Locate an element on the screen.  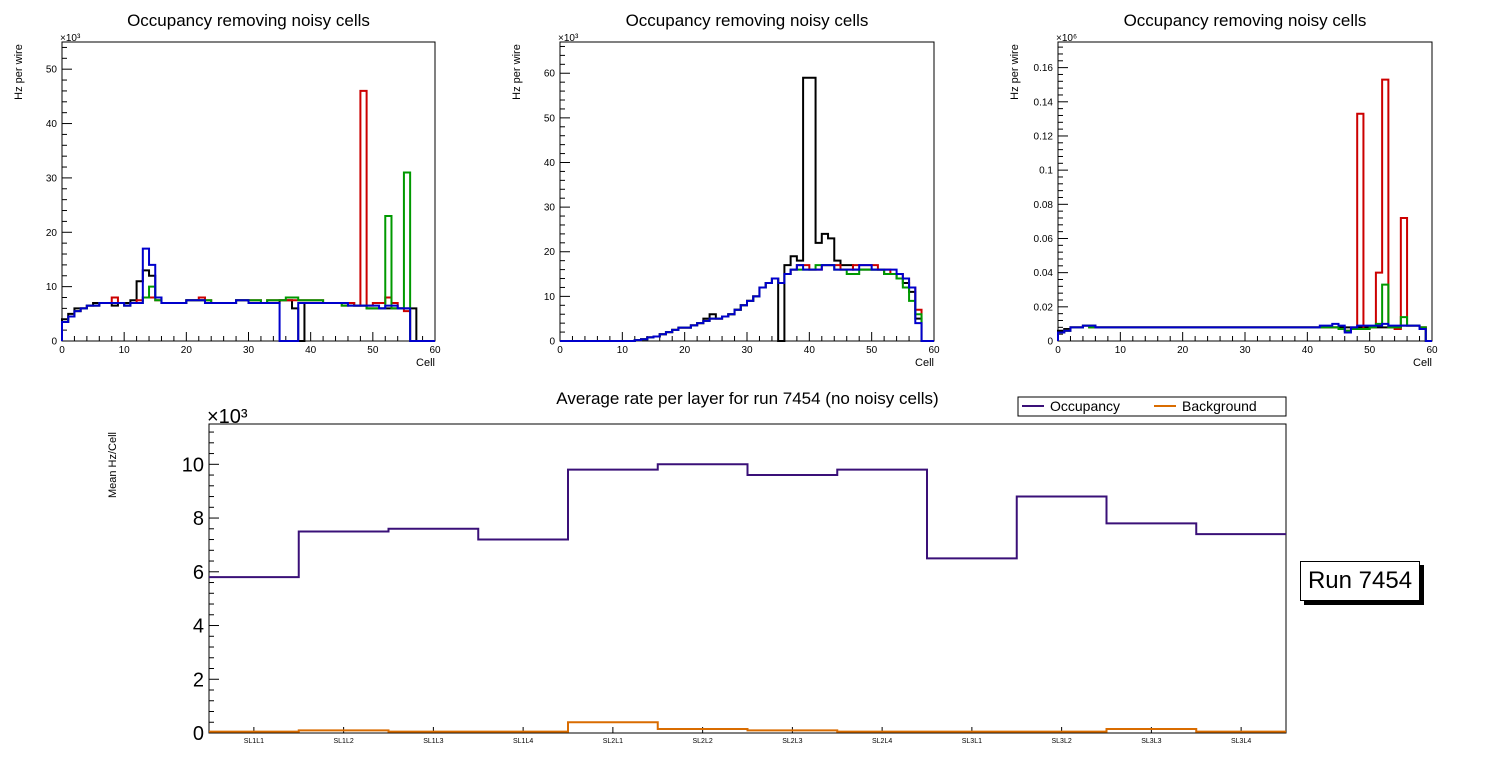
y-tick-label: 0.02 is located at coordinates (1044, 307).